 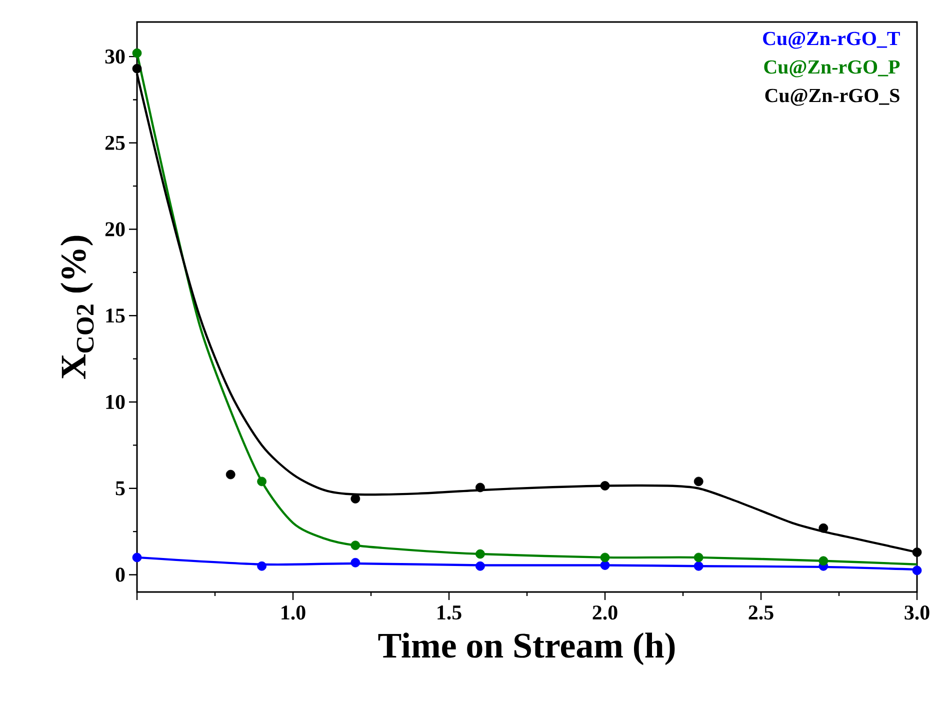 What do you see at coordinates (832, 97) in the screenshot?
I see `text: Cu@Zn-rGO_S` at bounding box center [832, 97].